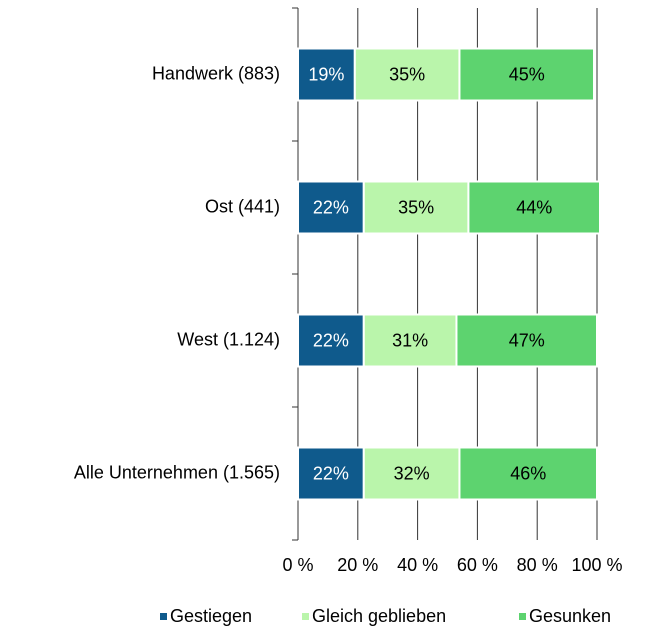 Image resolution: width=650 pixels, height=631 pixels. Describe the element at coordinates (216, 73) in the screenshot. I see `y-tick-label: Handwerk (883)` at that location.